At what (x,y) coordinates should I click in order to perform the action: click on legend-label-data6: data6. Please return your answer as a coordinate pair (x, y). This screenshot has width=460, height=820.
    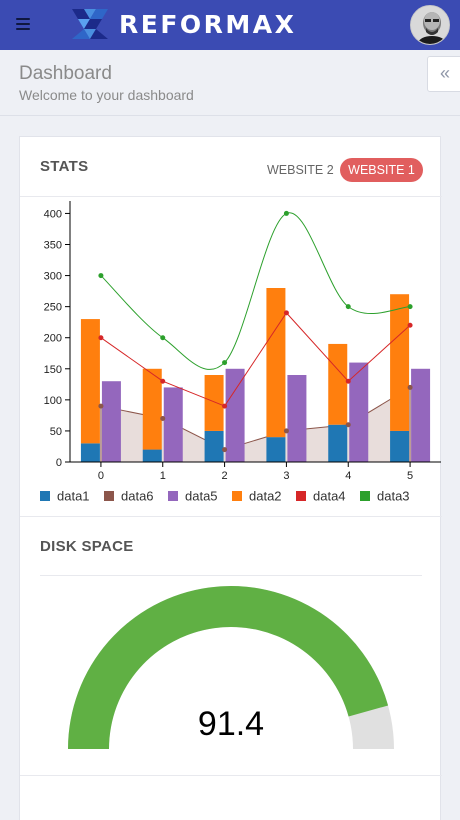
    Looking at the image, I should click on (137, 496).